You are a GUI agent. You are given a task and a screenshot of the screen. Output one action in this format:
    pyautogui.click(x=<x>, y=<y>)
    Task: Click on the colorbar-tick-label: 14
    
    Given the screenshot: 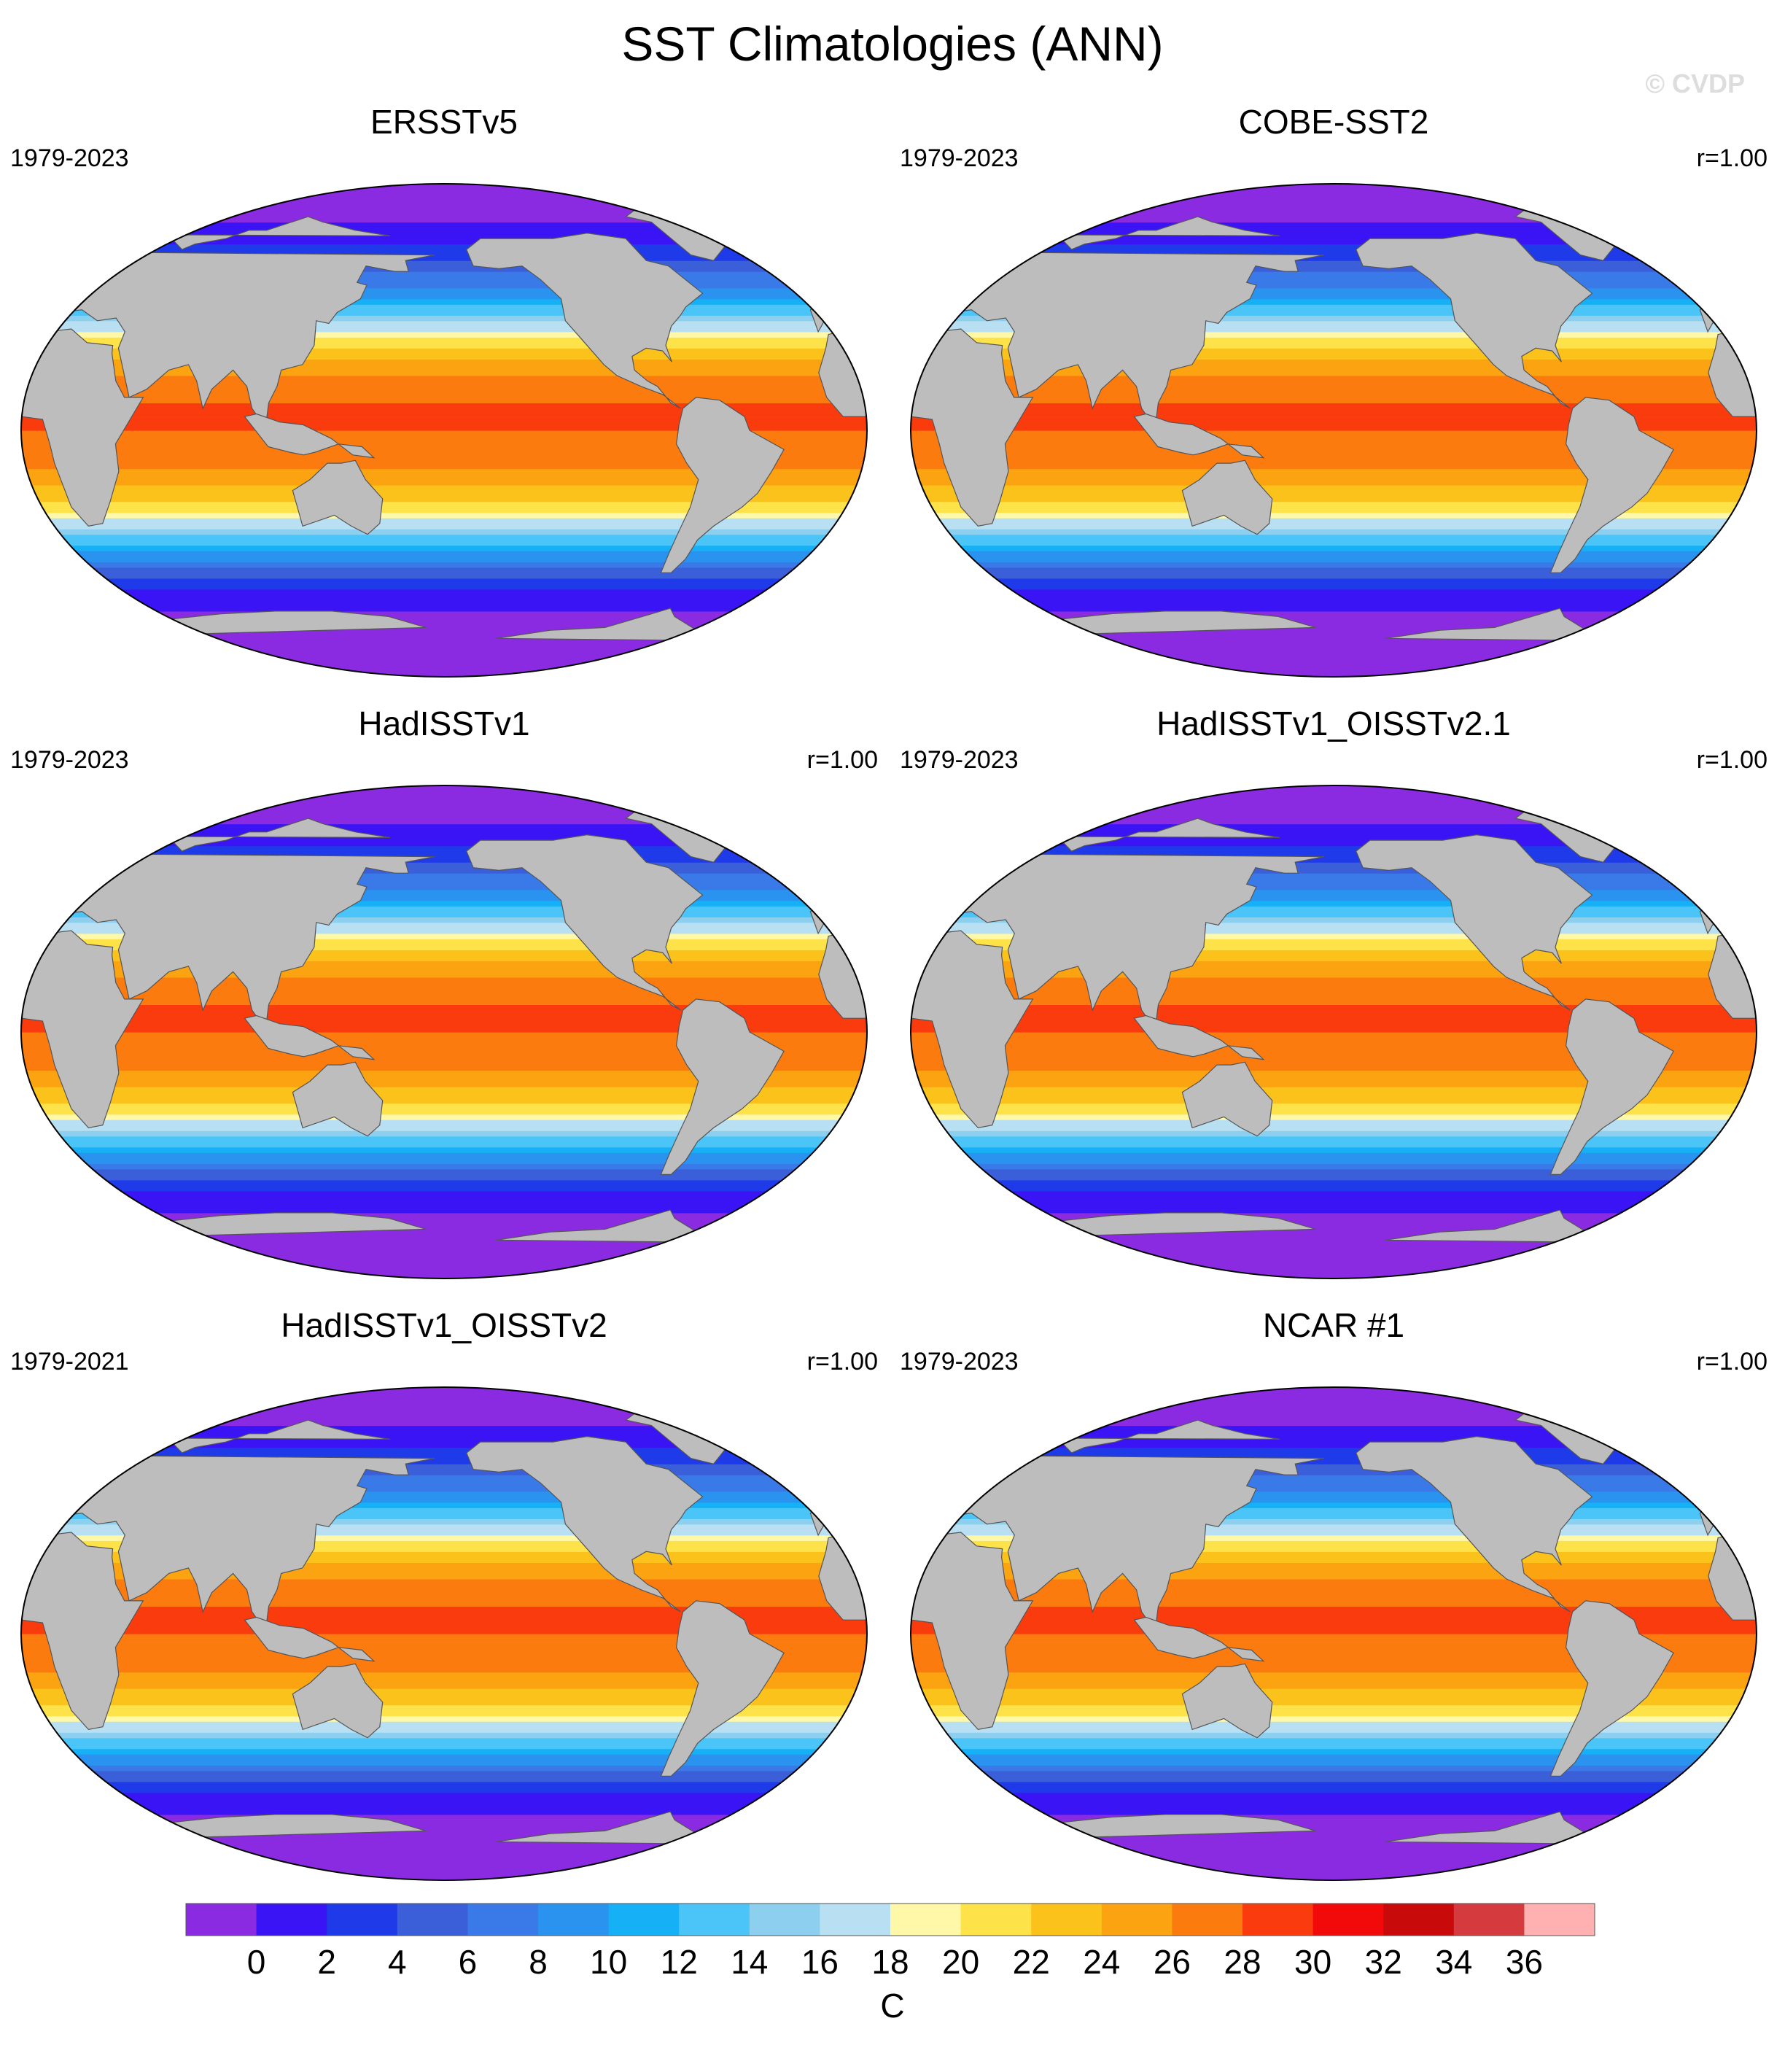 What is the action you would take?
    pyautogui.click(x=749, y=1962)
    